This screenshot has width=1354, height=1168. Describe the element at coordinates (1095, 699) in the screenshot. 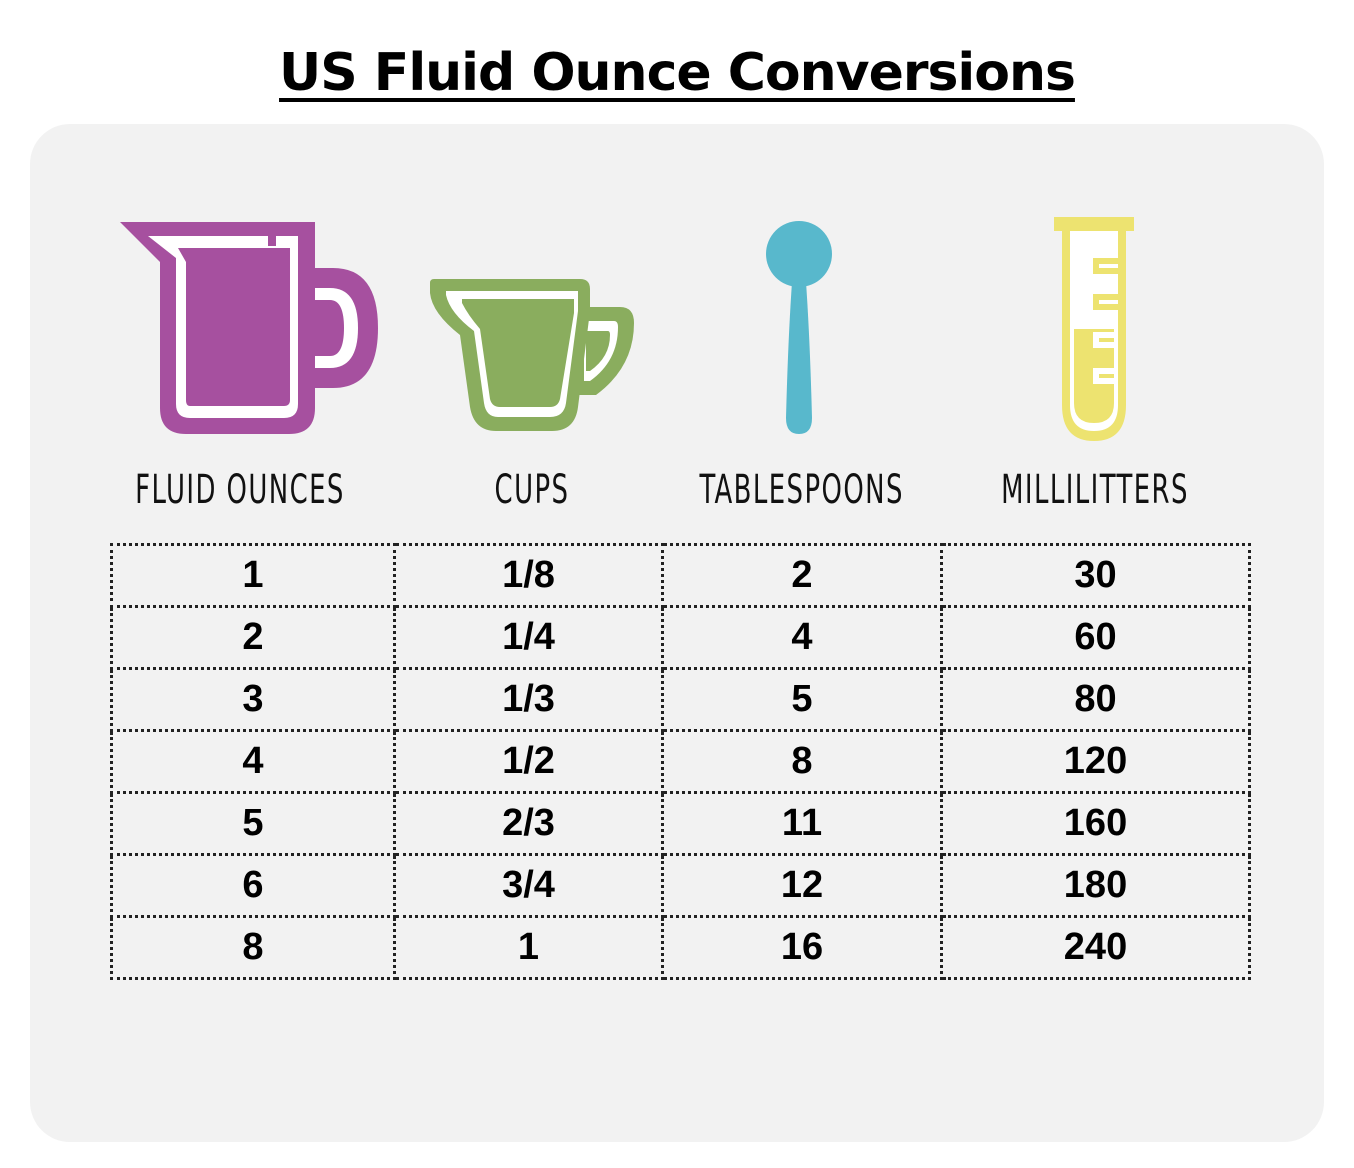

I see `milliliters-cell: 80` at that location.